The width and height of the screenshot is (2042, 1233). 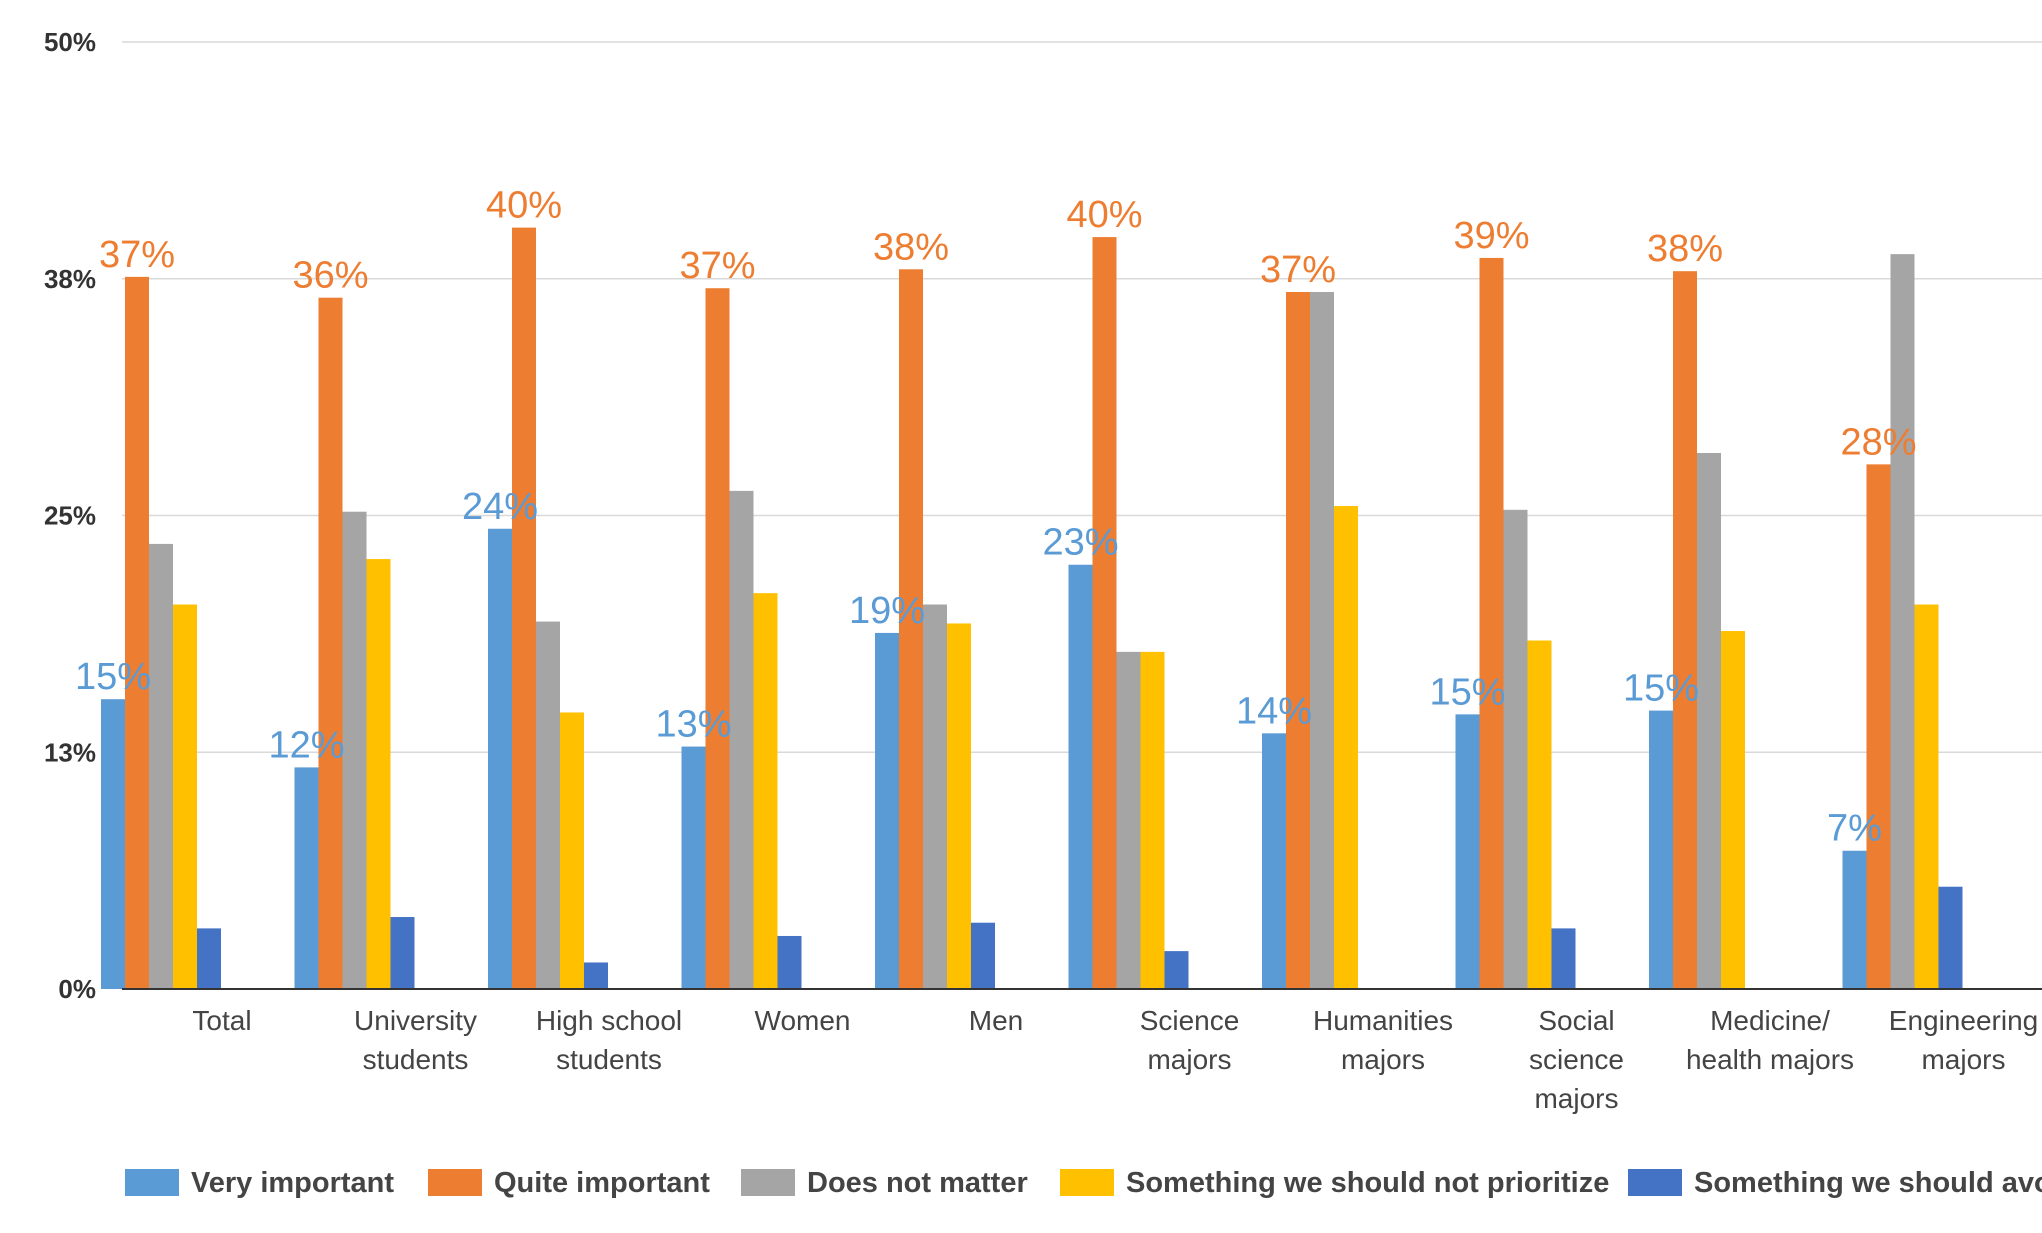 What do you see at coordinates (500, 507) in the screenshot?
I see `data-label: 24%` at bounding box center [500, 507].